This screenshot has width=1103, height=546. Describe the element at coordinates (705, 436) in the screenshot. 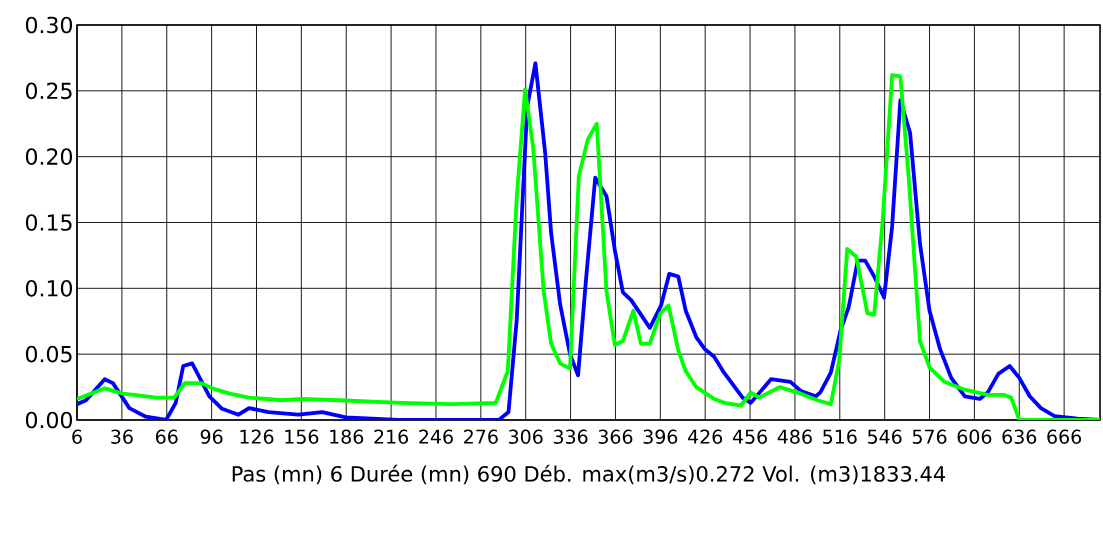

I see `x-tick-label: 426` at that location.